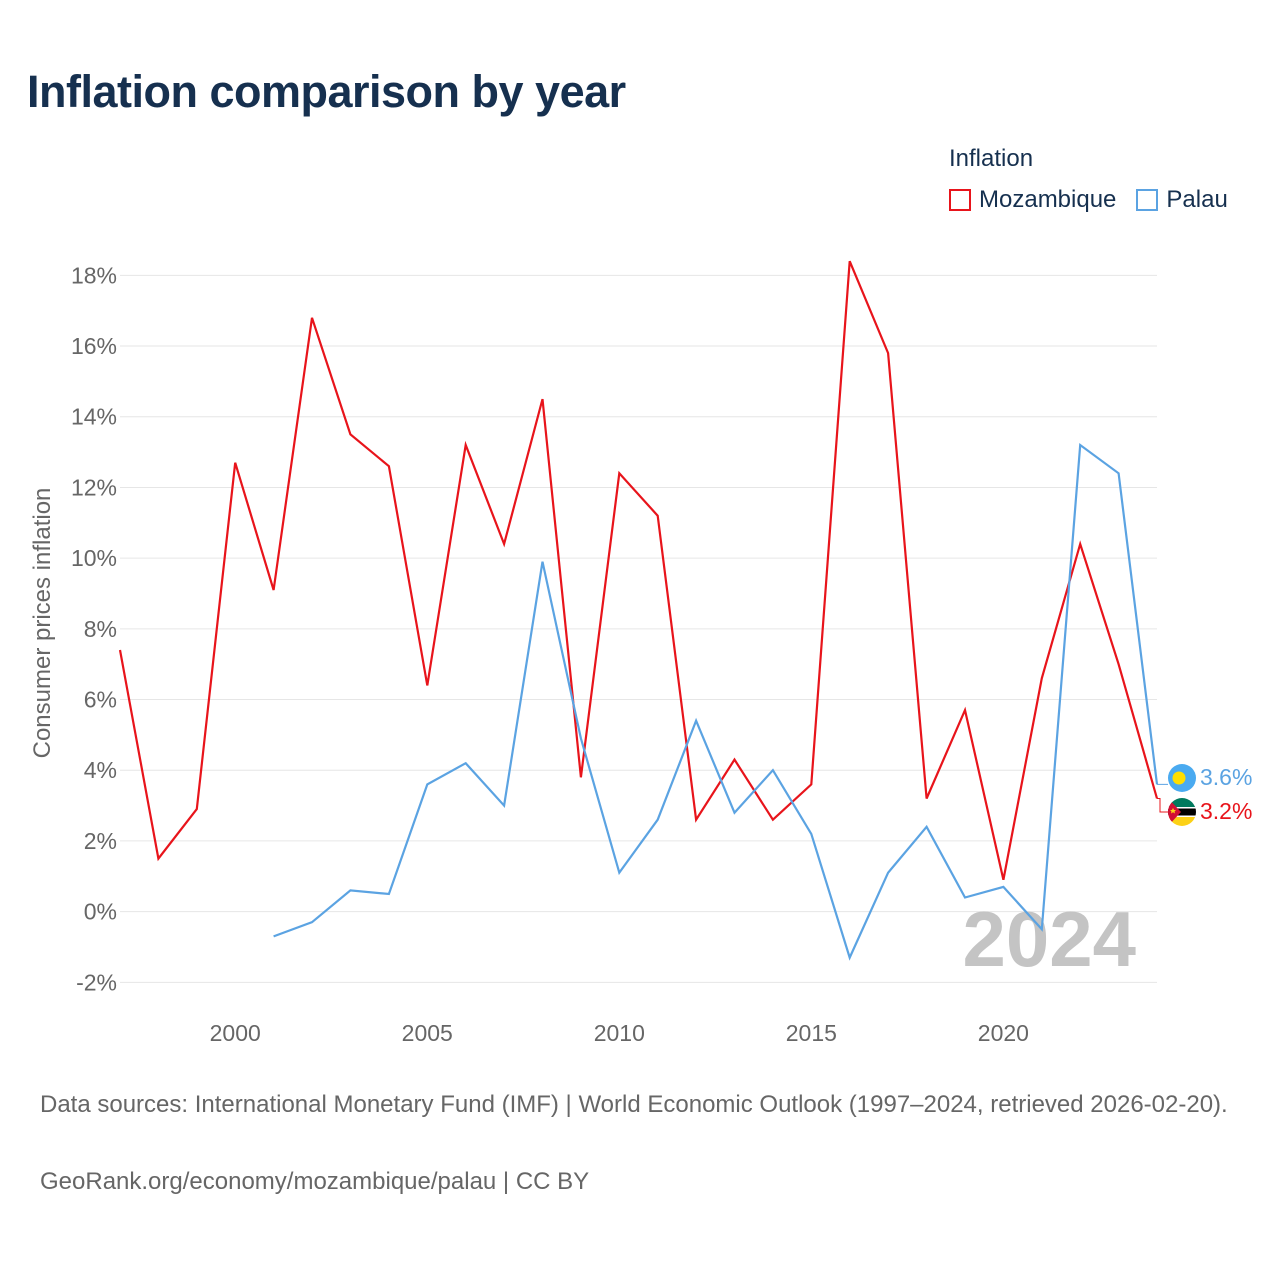 The image size is (1280, 1280). Describe the element at coordinates (1226, 811) in the screenshot. I see `mozambique-end-value: 3.2%` at that location.